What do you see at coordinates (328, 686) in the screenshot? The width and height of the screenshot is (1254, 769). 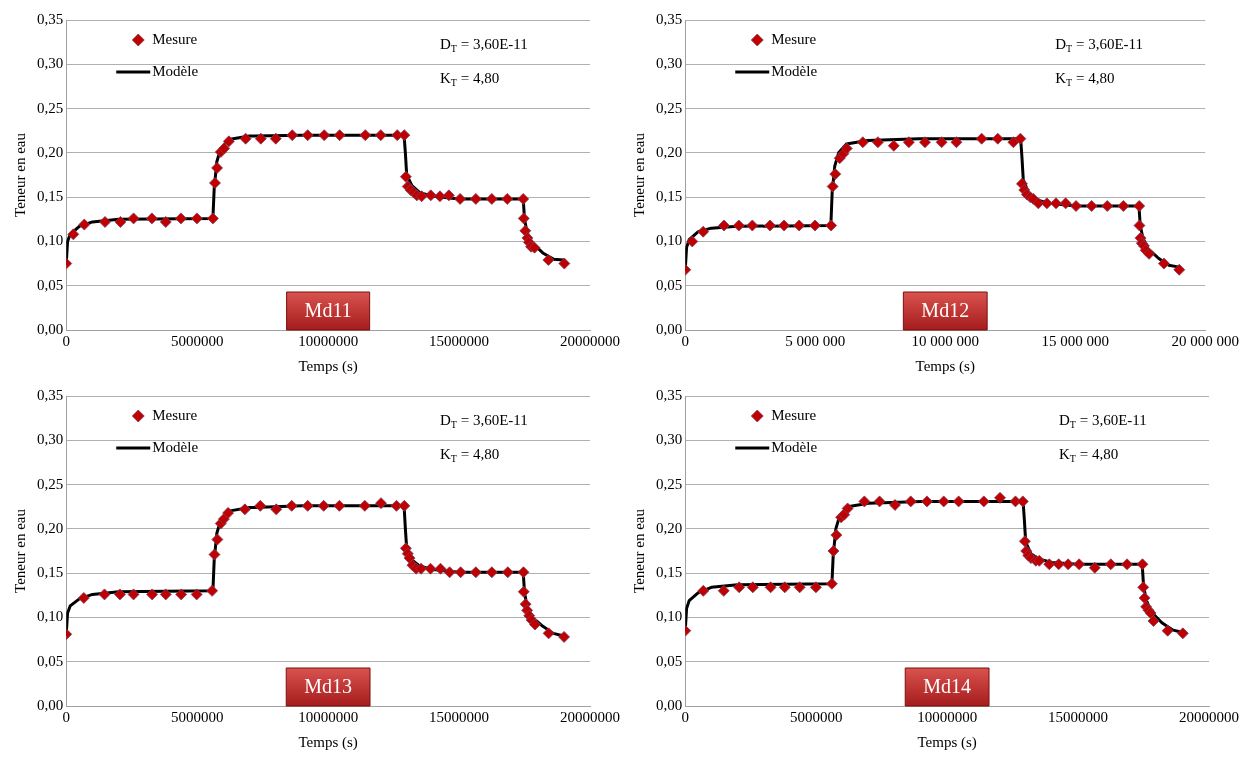 I see `text: Md13` at bounding box center [328, 686].